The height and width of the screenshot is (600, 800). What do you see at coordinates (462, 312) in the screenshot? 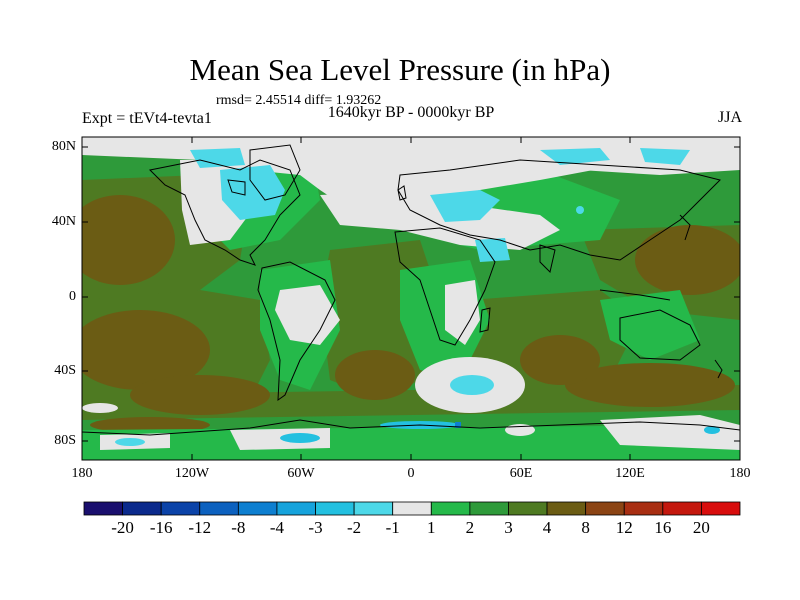
I see `field-neutral-madagascar` at bounding box center [462, 312].